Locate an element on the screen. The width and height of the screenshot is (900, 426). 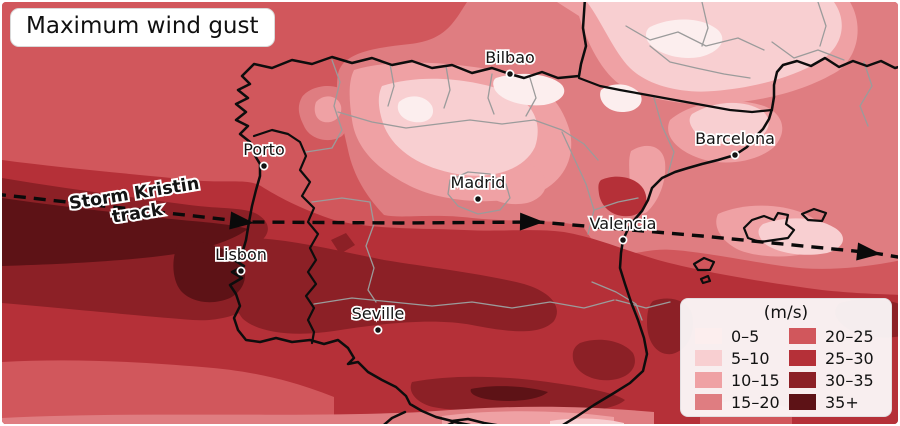
city-label: Lisbon is located at coordinates (241, 254).